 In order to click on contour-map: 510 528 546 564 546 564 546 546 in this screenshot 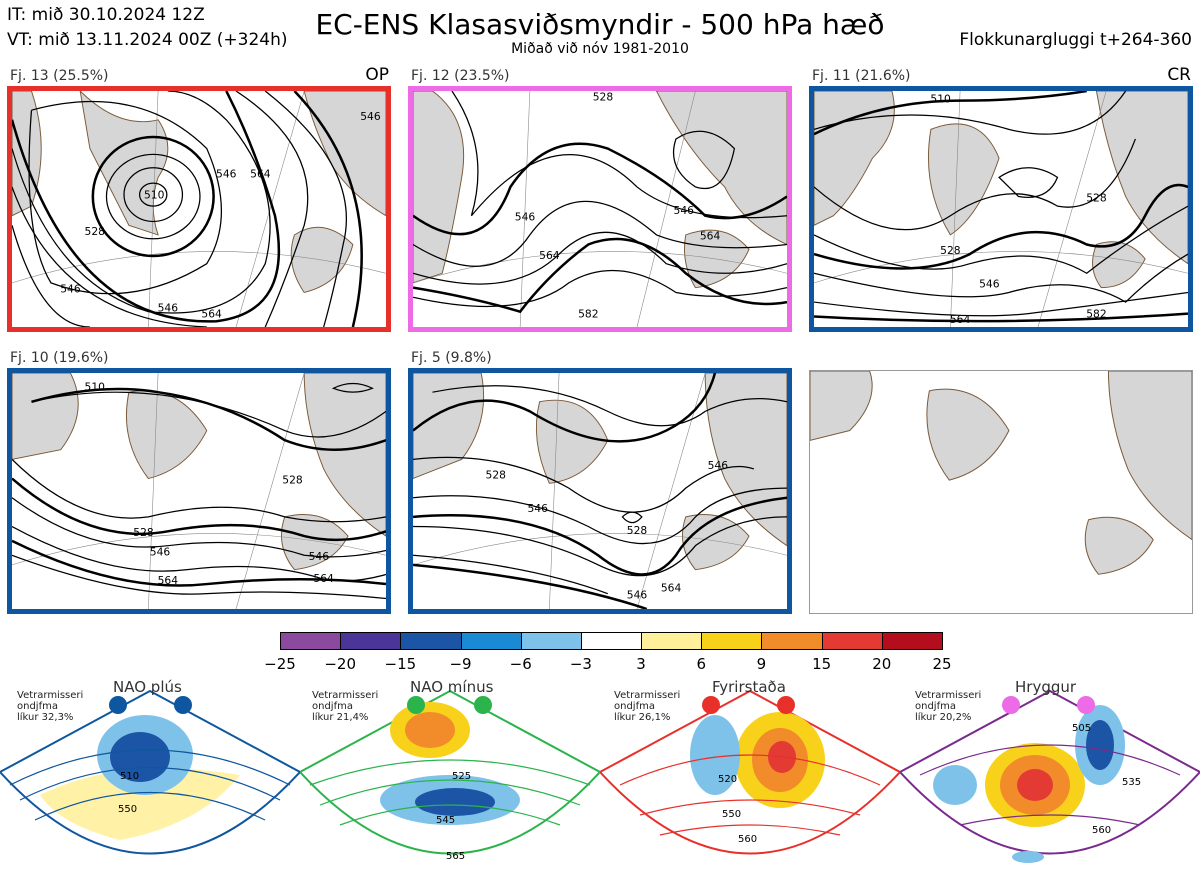, I will do `click(199, 209)`.